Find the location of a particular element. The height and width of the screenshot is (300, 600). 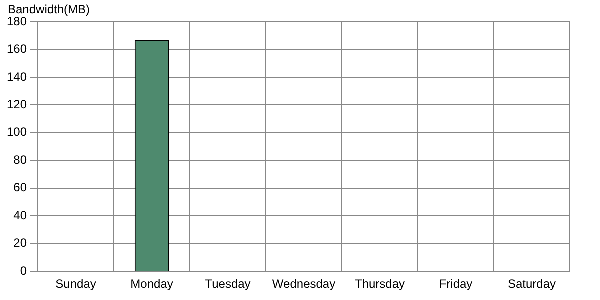

y-tick-label: 140 is located at coordinates (17, 77).